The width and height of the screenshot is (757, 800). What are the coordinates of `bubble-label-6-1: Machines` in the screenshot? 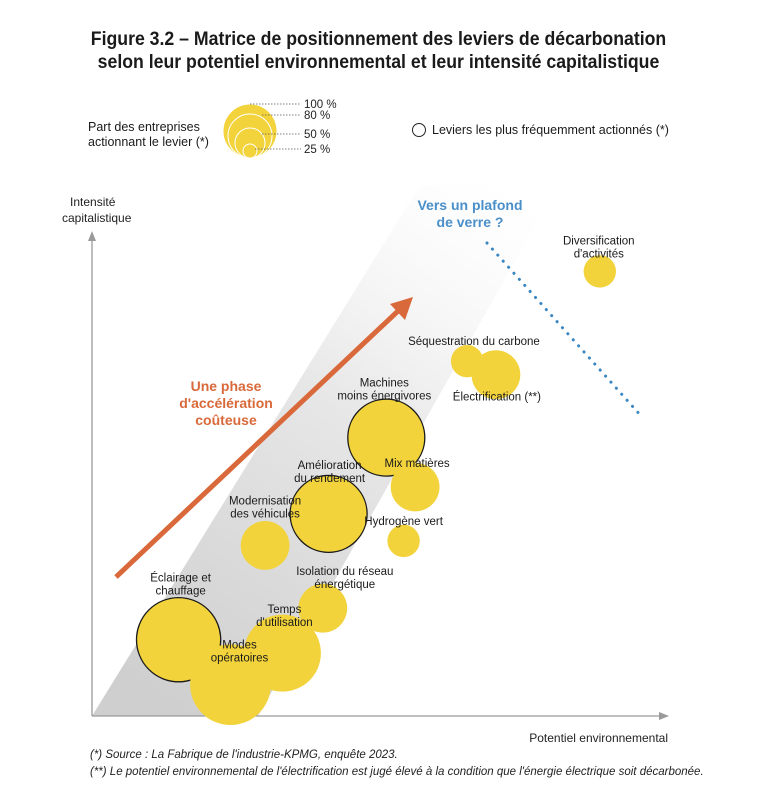 It's located at (384, 384).